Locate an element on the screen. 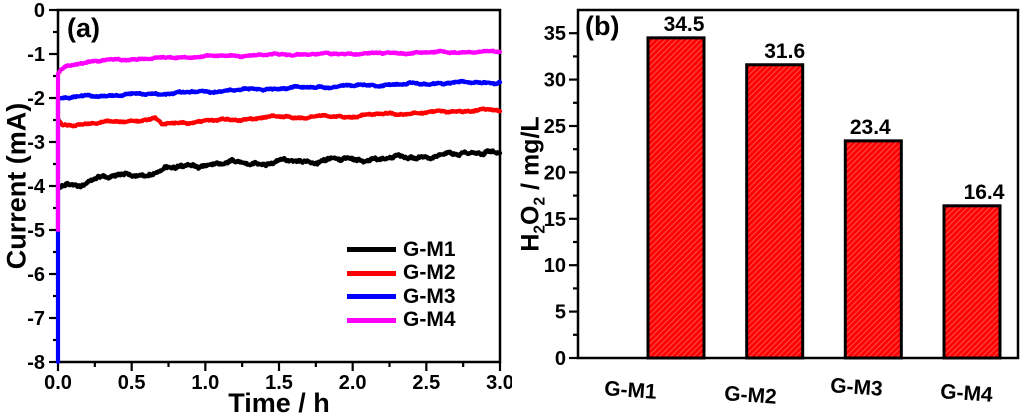 Image resolution: width=1024 pixels, height=420 pixels. axes is located at coordinates (573, 196).